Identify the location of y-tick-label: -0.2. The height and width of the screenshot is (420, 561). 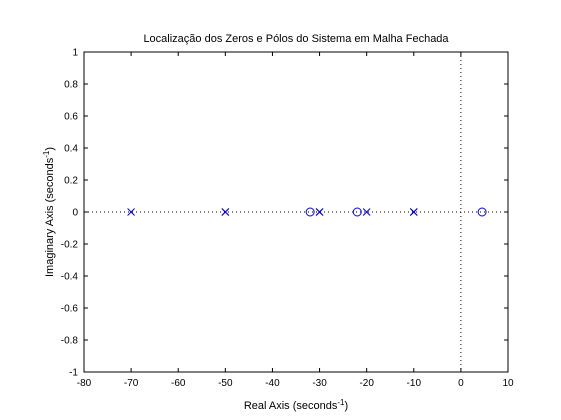
(70, 245).